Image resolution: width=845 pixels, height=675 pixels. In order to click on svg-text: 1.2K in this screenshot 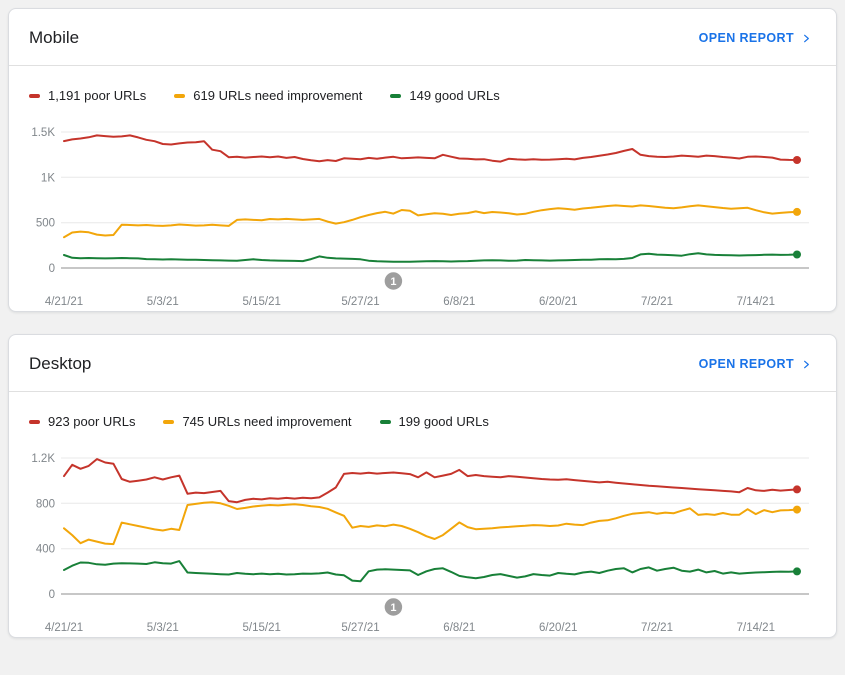, I will do `click(43, 459)`.